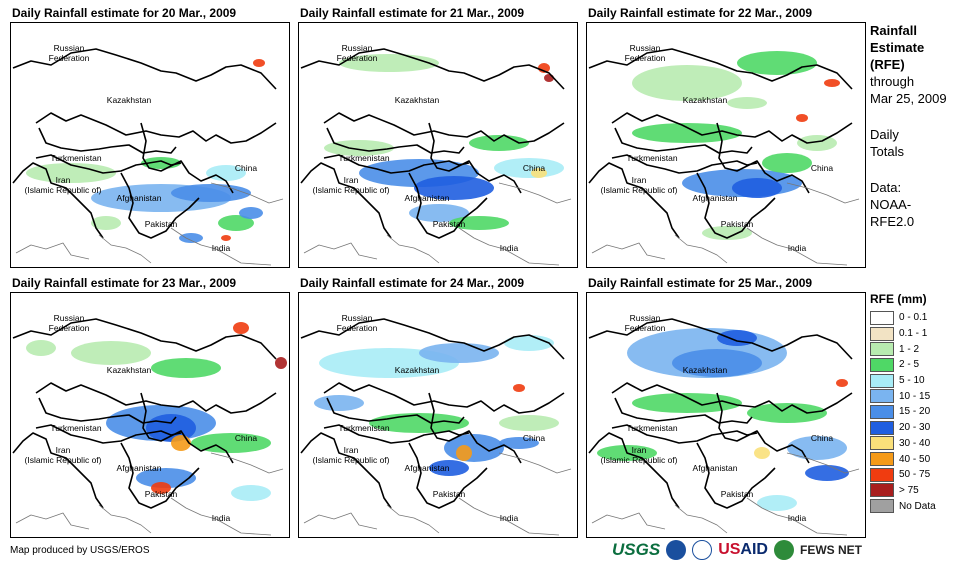 This screenshot has width=965, height=570. I want to click on rfe-title-line1: Rainfall, so click(893, 30).